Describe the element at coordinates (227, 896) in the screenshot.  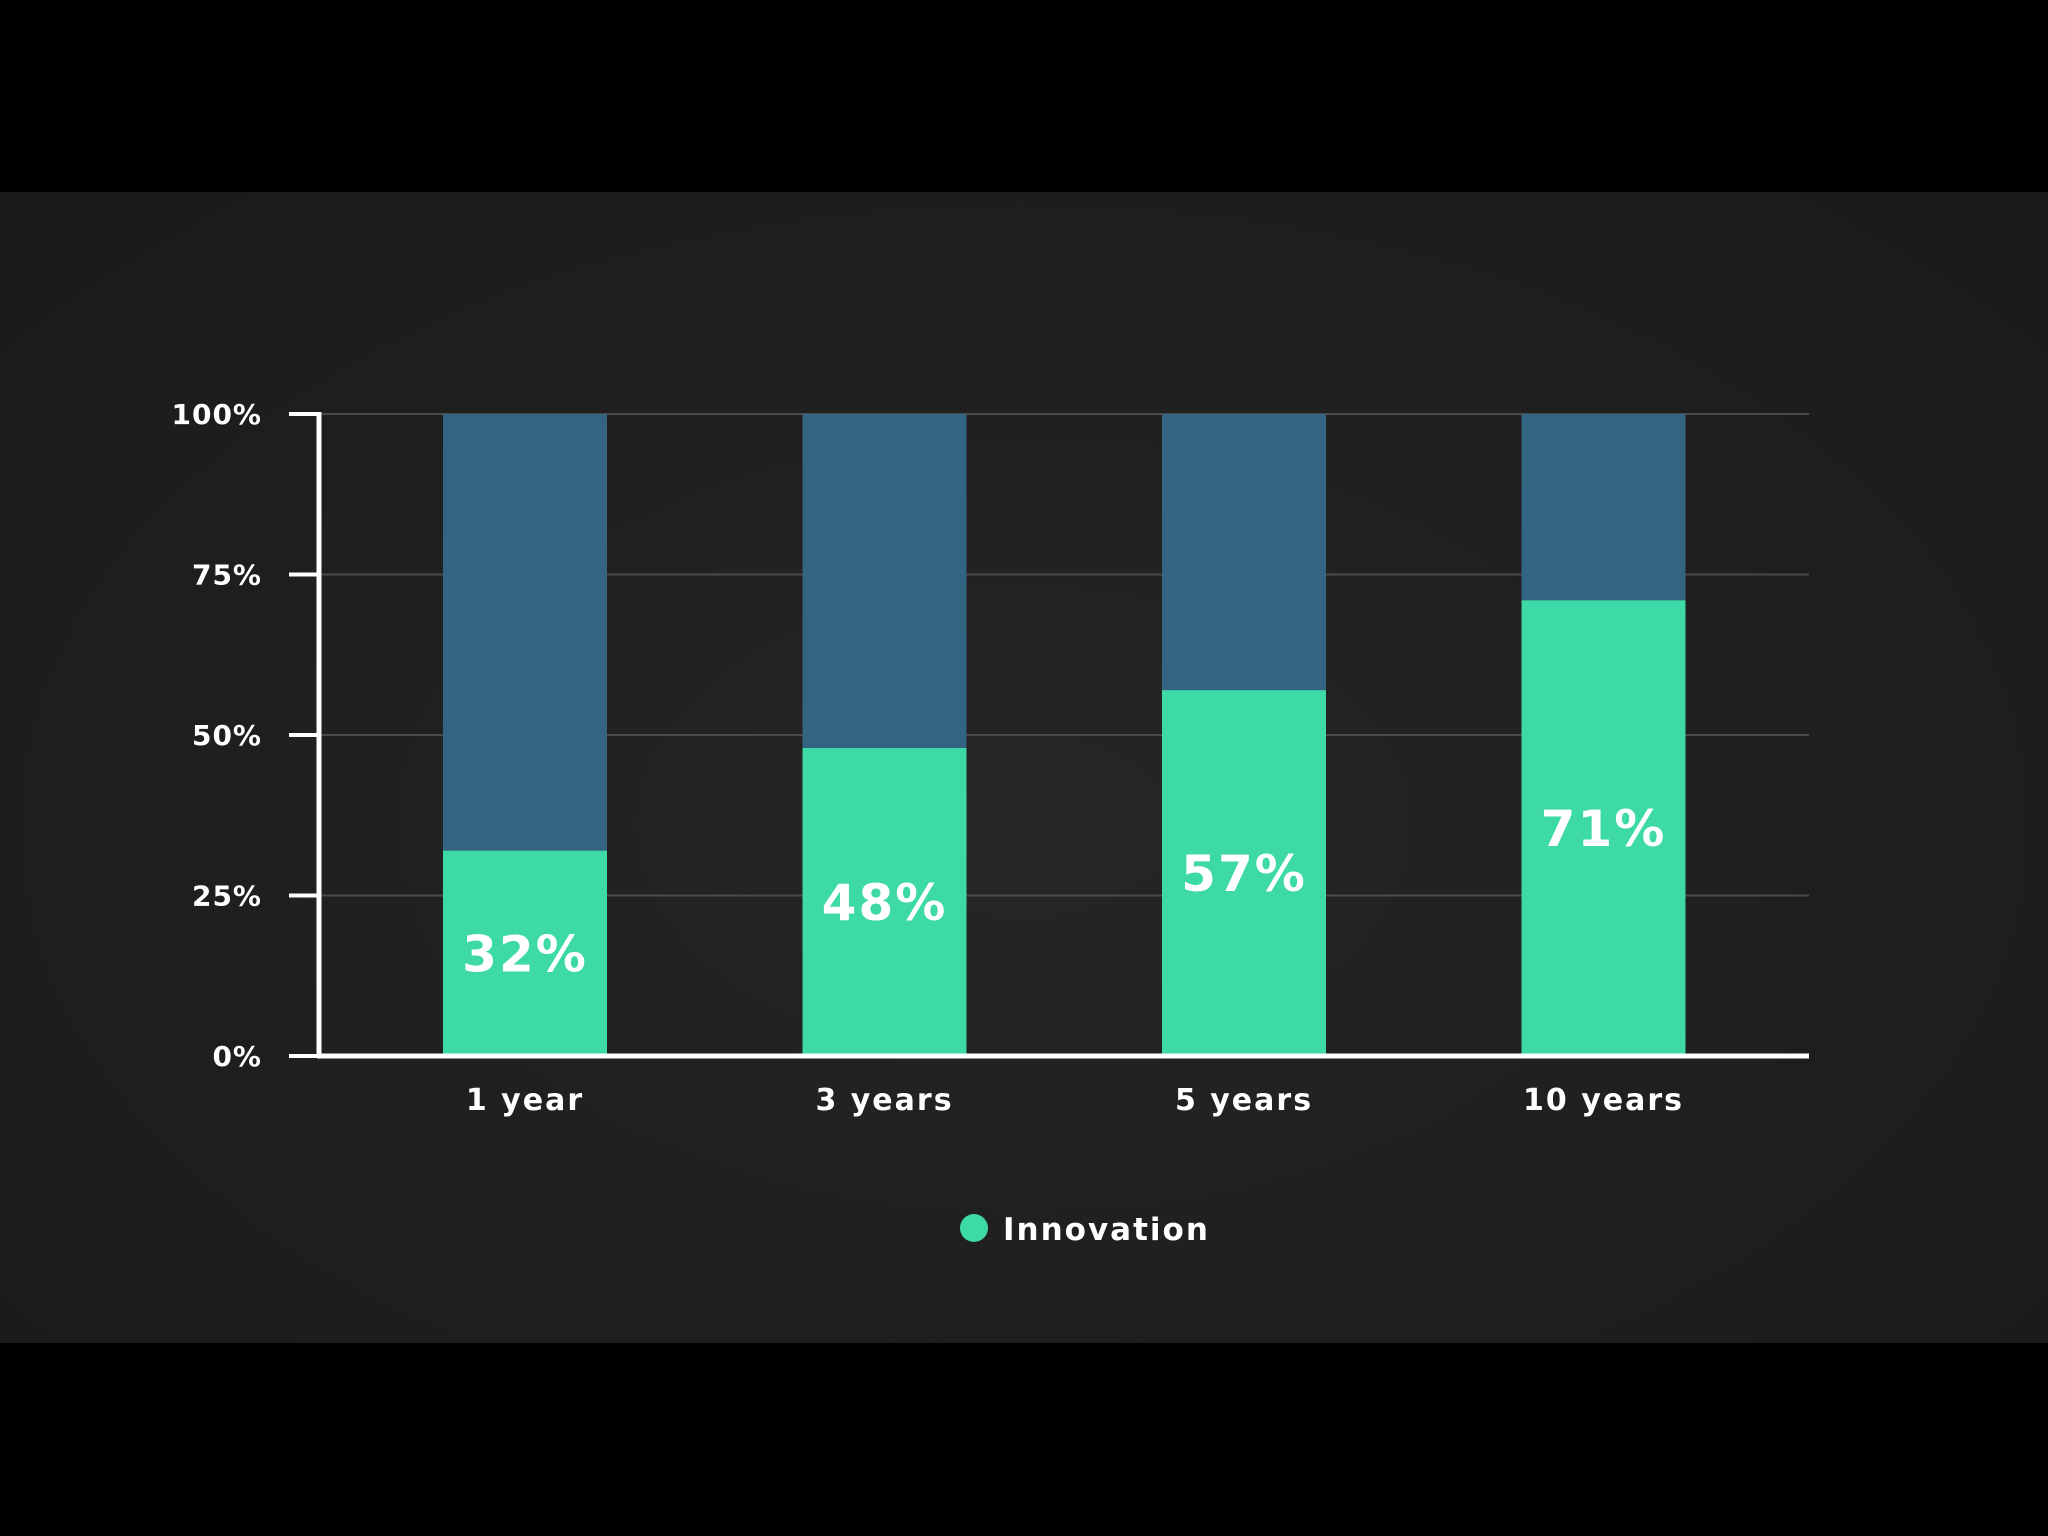
I see `y-tick-label: 25%` at that location.